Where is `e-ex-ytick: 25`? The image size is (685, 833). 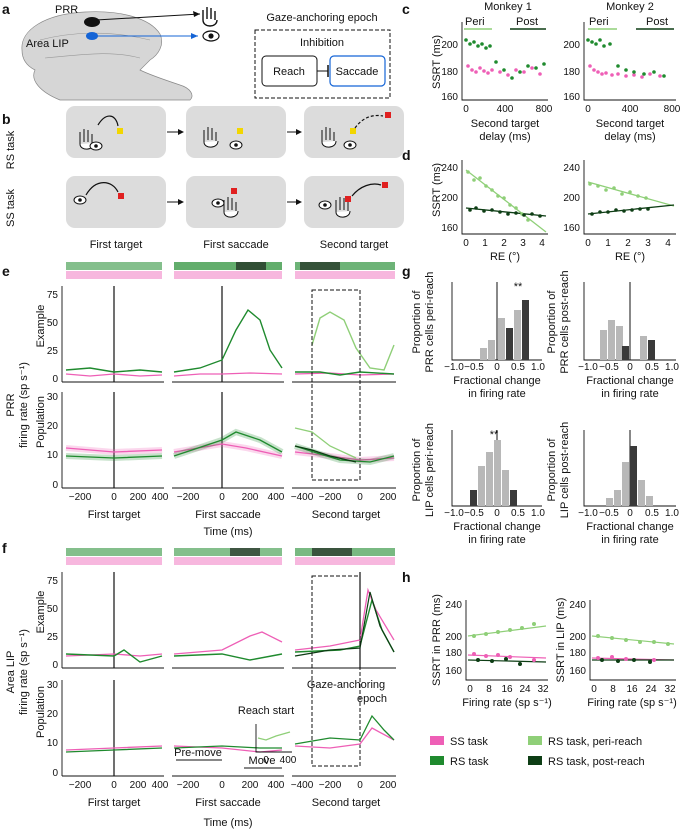 e-ex-ytick: 25 is located at coordinates (53, 351).